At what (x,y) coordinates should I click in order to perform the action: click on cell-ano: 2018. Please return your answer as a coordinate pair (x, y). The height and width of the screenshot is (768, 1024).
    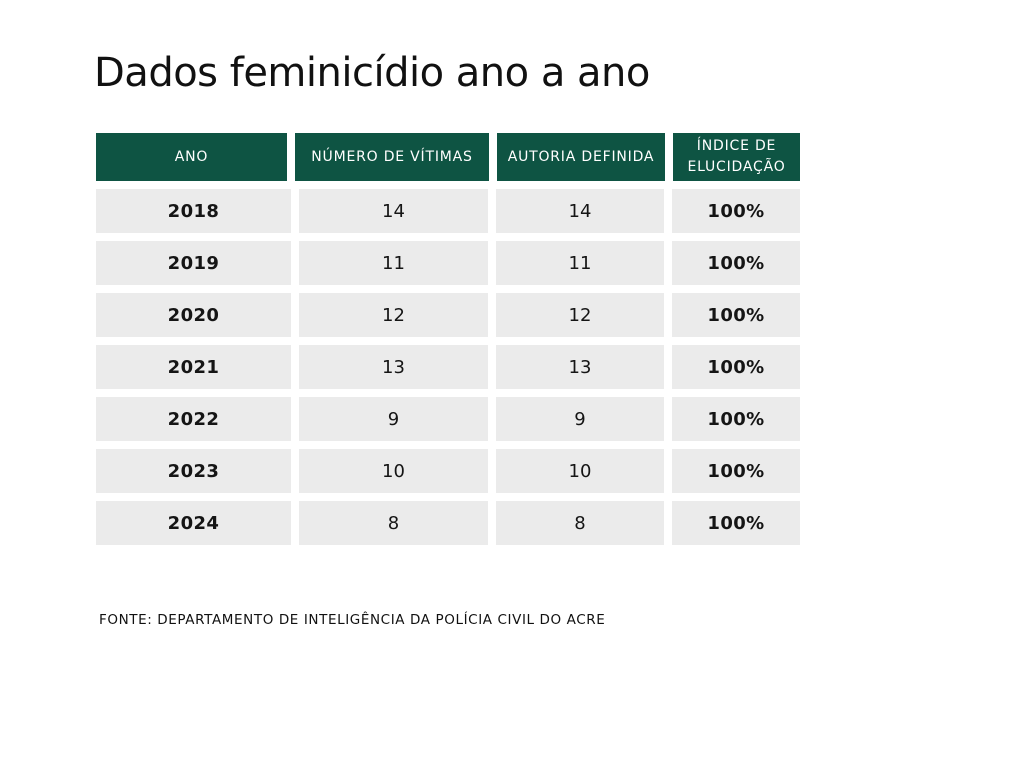
    Looking at the image, I should click on (193, 211).